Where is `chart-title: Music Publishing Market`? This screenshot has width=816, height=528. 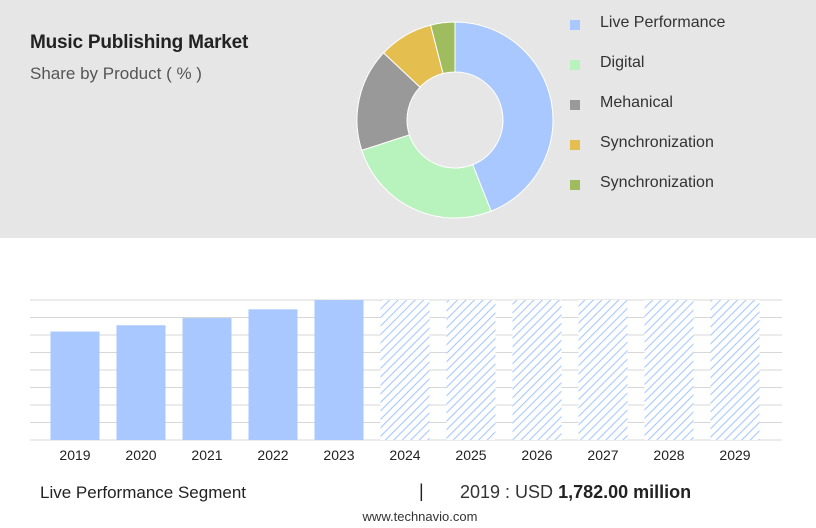
chart-title: Music Publishing Market is located at coordinates (139, 42).